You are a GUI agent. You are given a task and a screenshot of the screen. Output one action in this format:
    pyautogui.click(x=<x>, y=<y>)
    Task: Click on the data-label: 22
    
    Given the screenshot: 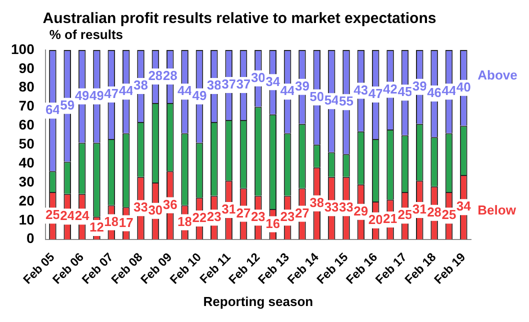 What is the action you would take?
    pyautogui.click(x=199, y=218)
    